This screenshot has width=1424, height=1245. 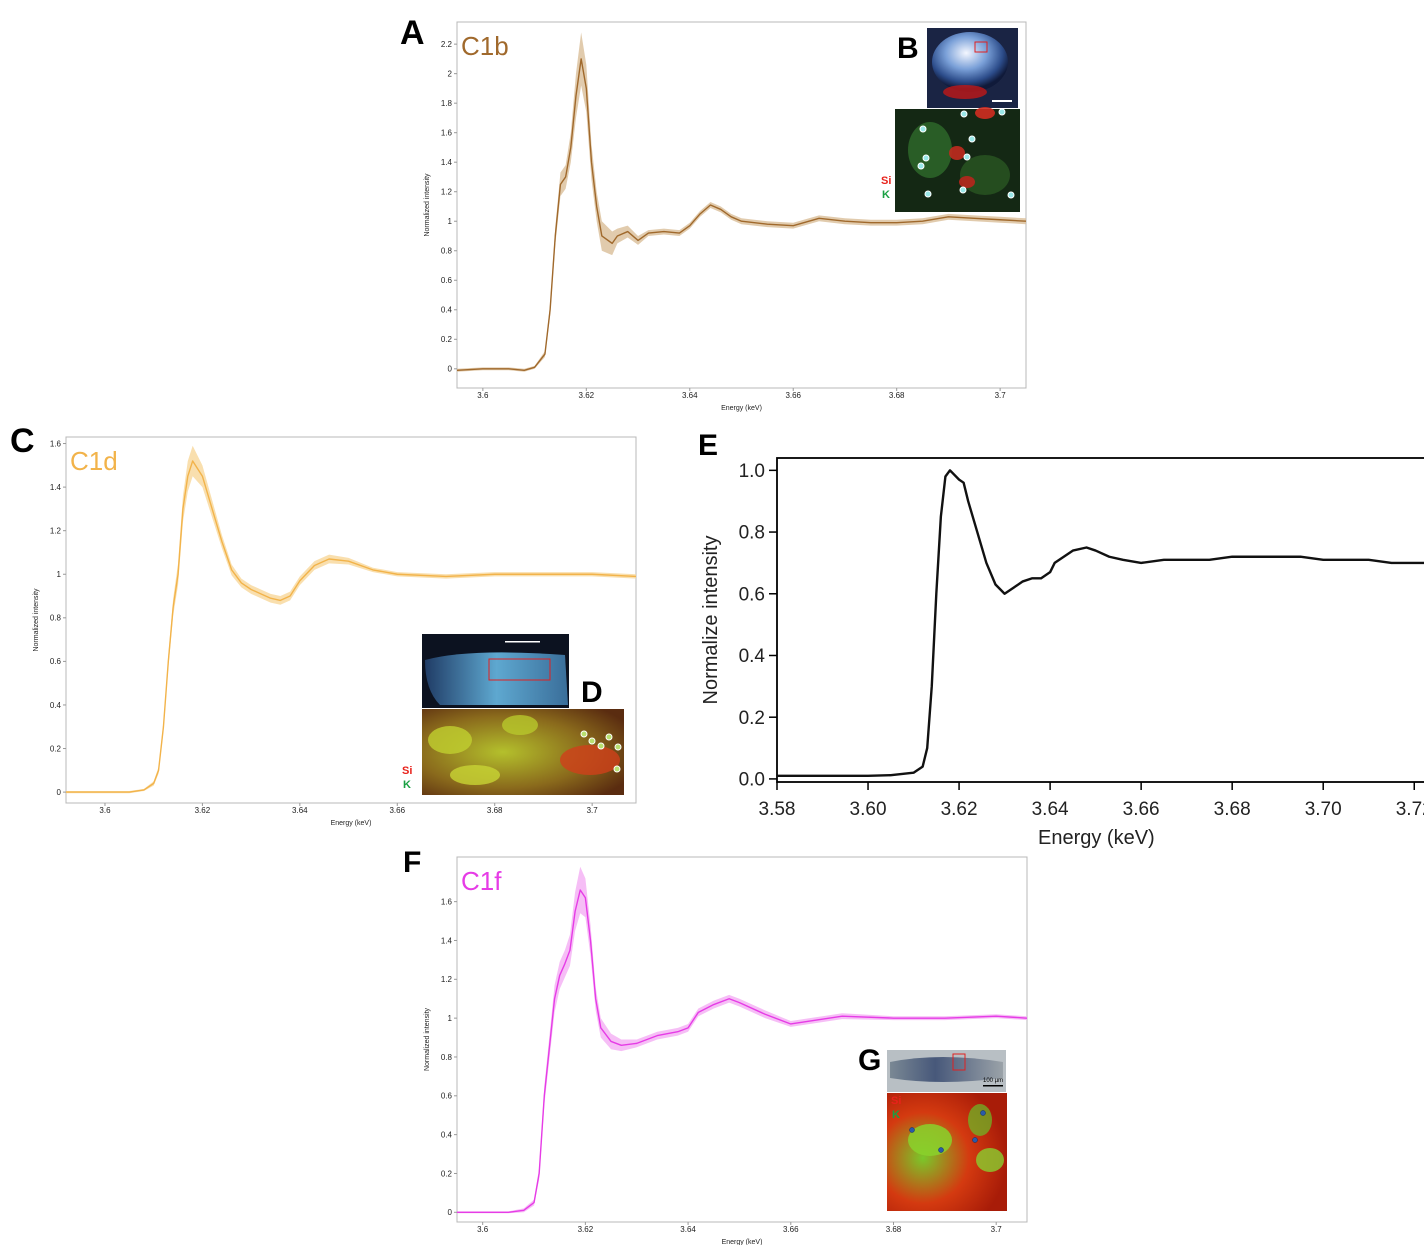 I want to click on scale-bar-label-g: 100 µm, so click(x=993, y=1081).